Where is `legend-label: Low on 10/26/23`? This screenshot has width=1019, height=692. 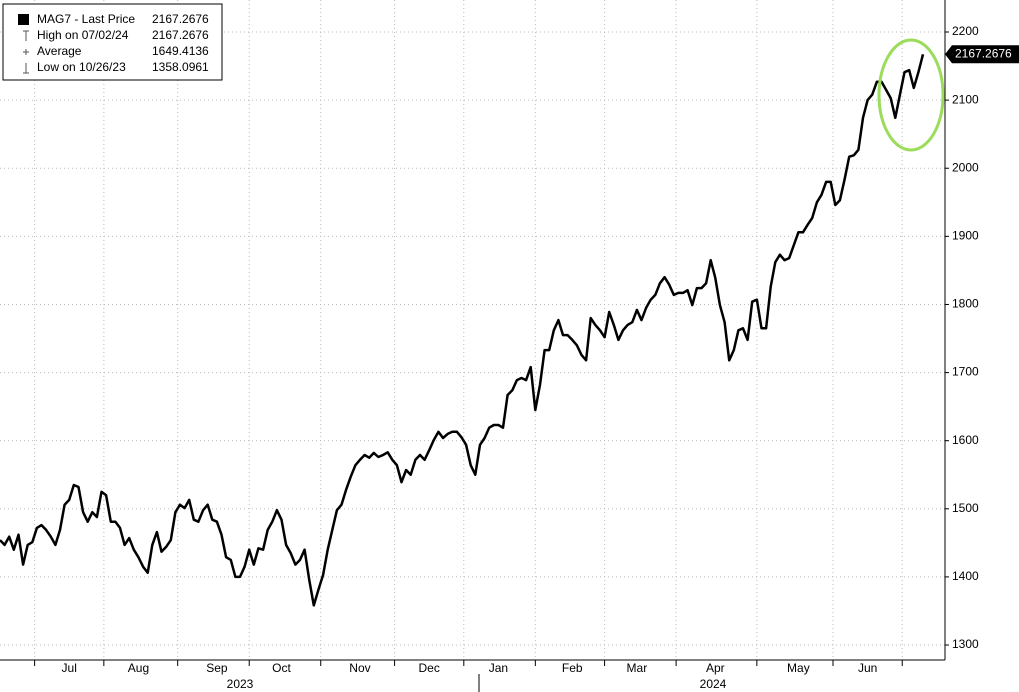
legend-label: Low on 10/26/23 is located at coordinates (81, 67).